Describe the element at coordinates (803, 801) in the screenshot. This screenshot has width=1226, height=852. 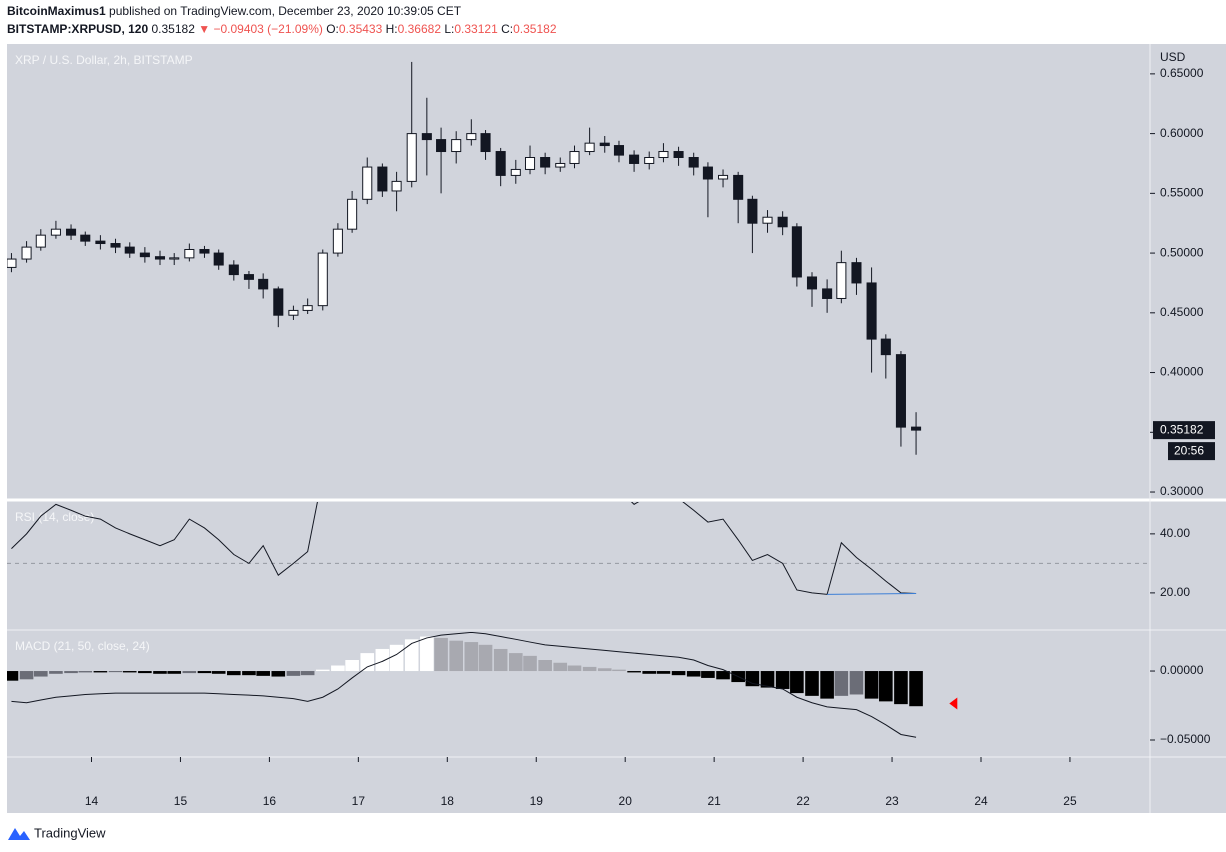
I see `x-tick-label: 22` at that location.